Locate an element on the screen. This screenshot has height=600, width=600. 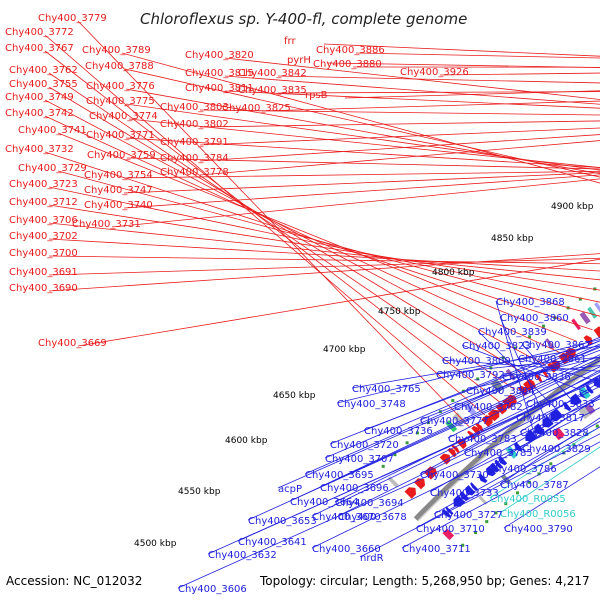
gene-label: Chy400_3809 is located at coordinates (476, 361).